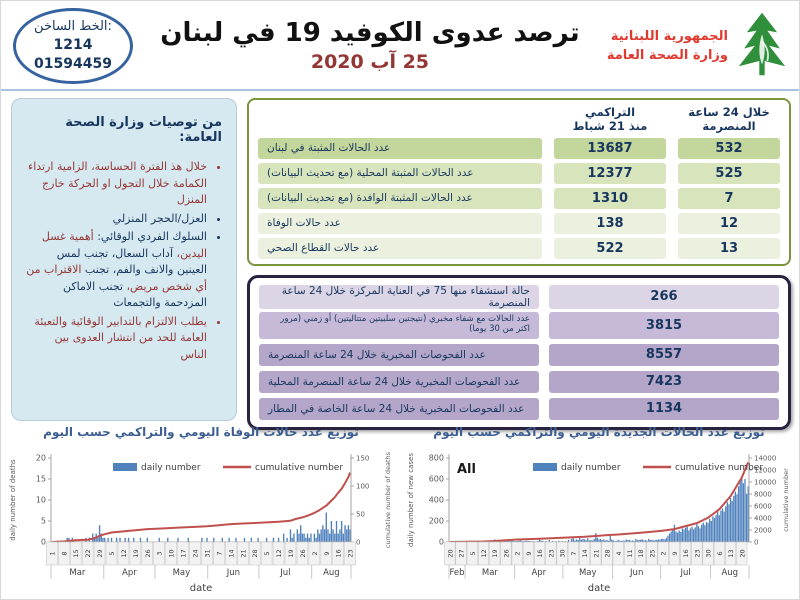  What do you see at coordinates (436, 521) in the screenshot?
I see `svg-text: 200` at bounding box center [436, 521].